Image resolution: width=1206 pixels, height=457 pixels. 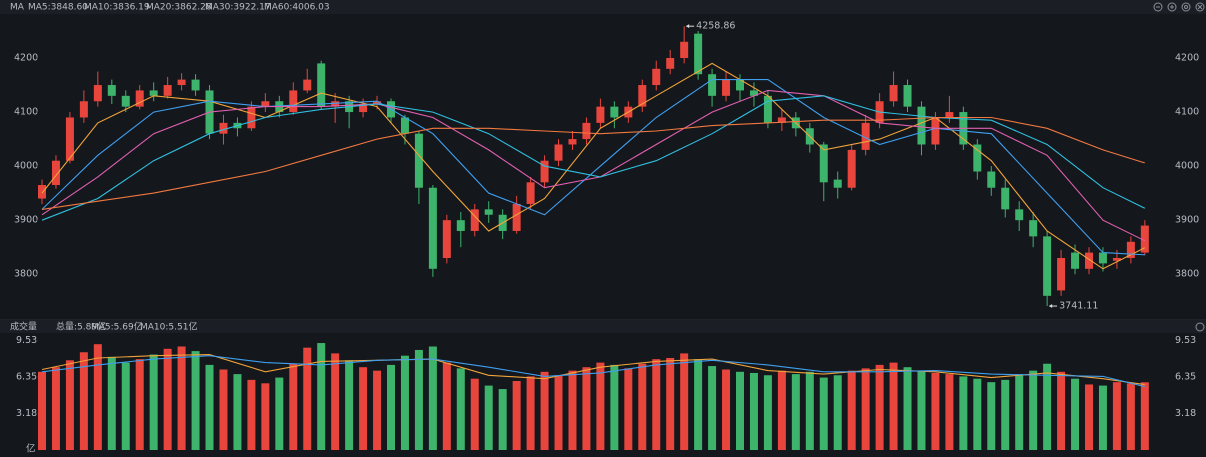 I want to click on toolbar, so click(x=1179, y=167).